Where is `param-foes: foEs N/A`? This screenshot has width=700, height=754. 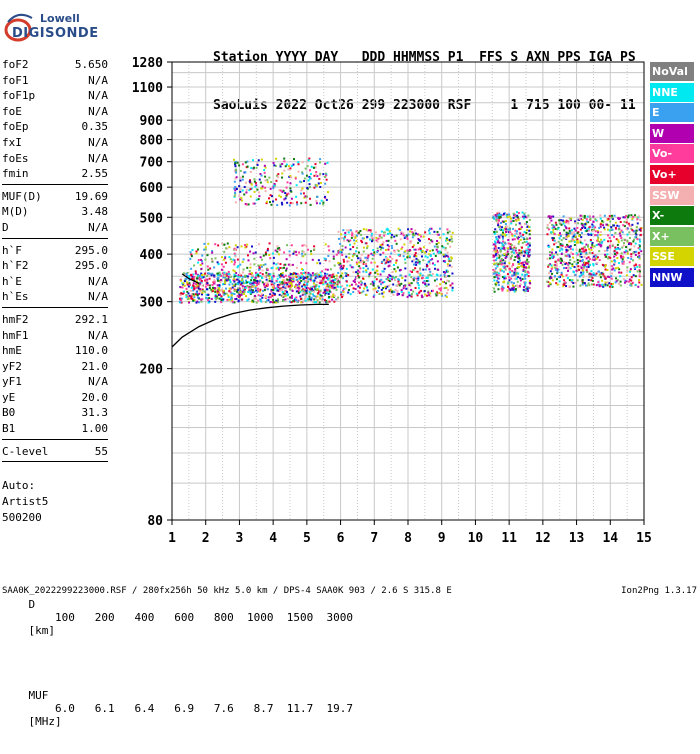 param-foes: foEs N/A is located at coordinates (55, 159).